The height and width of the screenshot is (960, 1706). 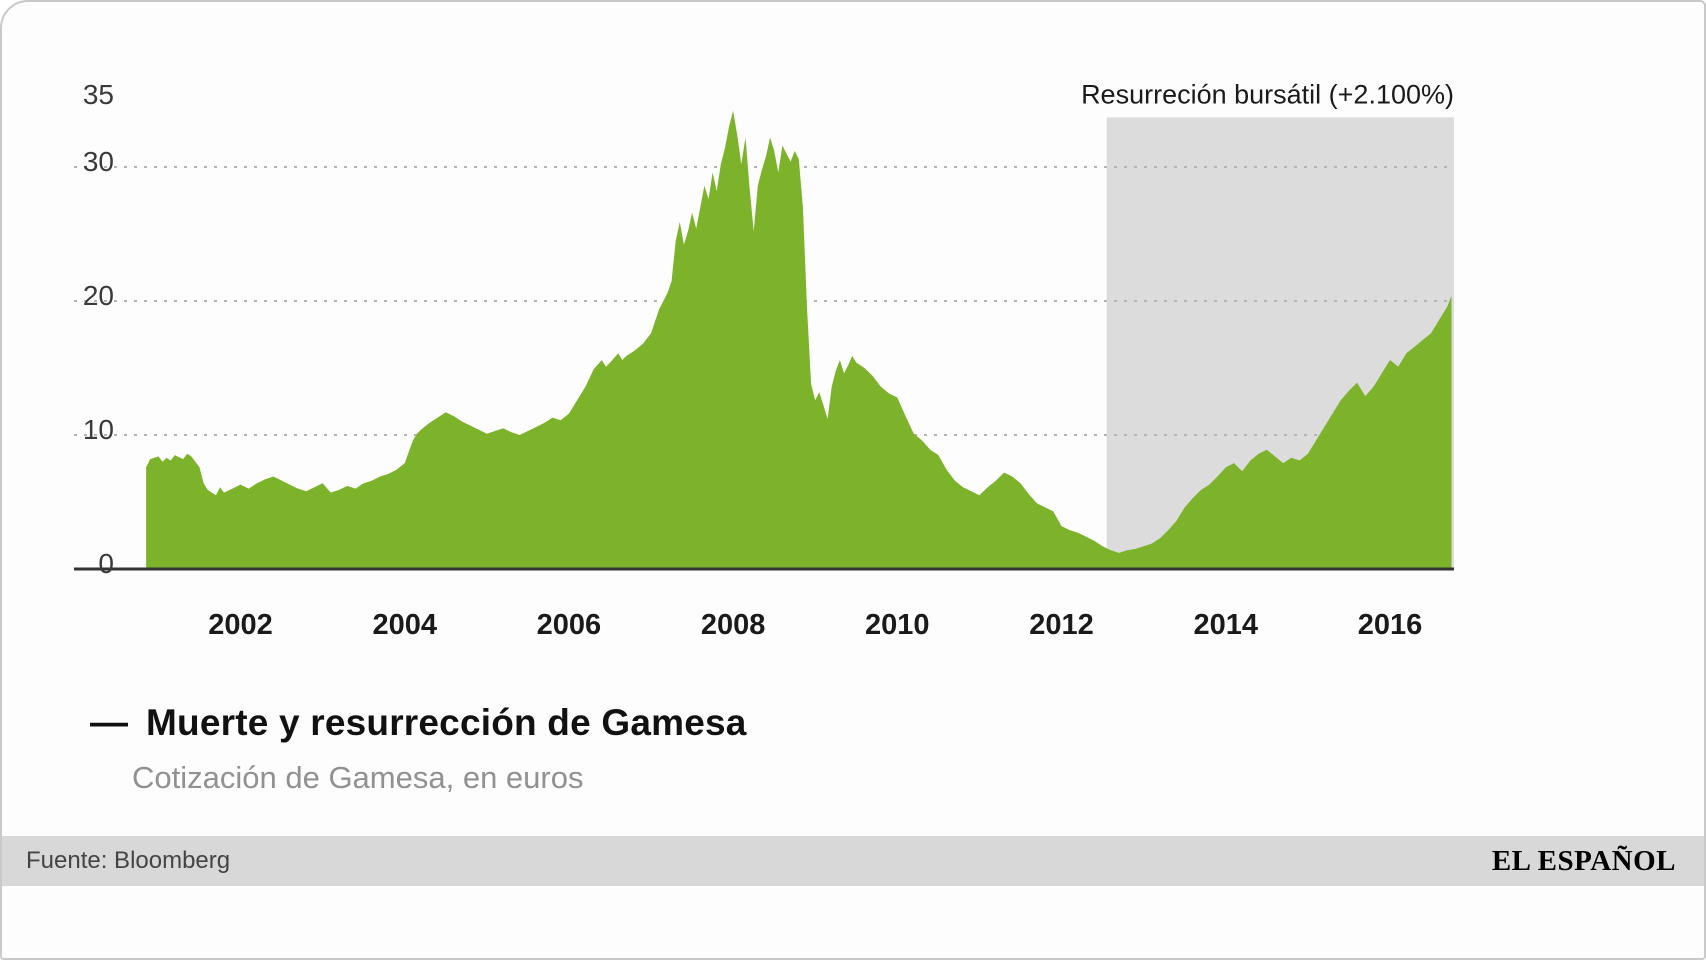 I want to click on y-tick-label: 20, so click(x=98, y=295).